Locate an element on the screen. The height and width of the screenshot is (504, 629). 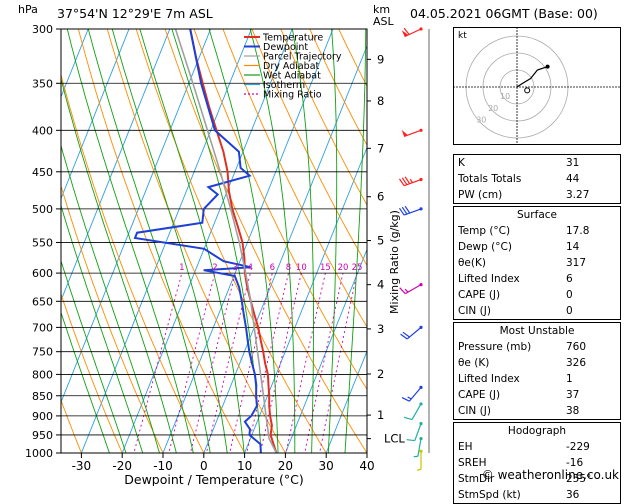
pressure-tick-label: 900 is located at coordinates (42, 416).